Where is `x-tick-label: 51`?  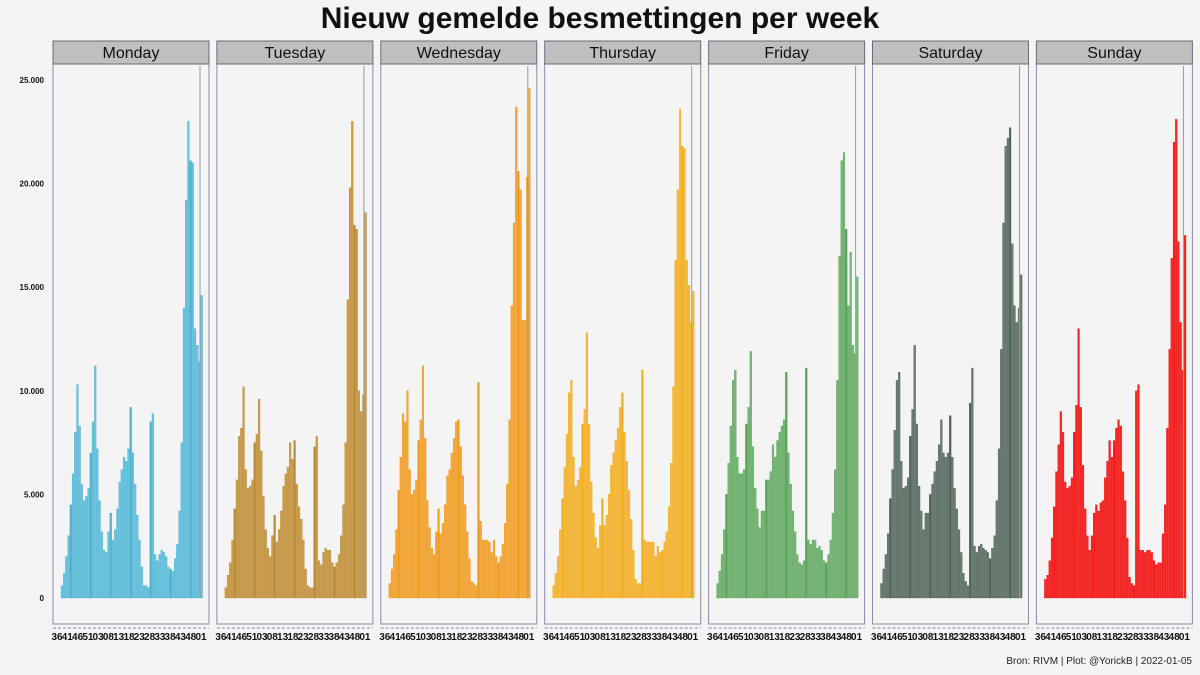 x-tick-label: 51 is located at coordinates (908, 637).